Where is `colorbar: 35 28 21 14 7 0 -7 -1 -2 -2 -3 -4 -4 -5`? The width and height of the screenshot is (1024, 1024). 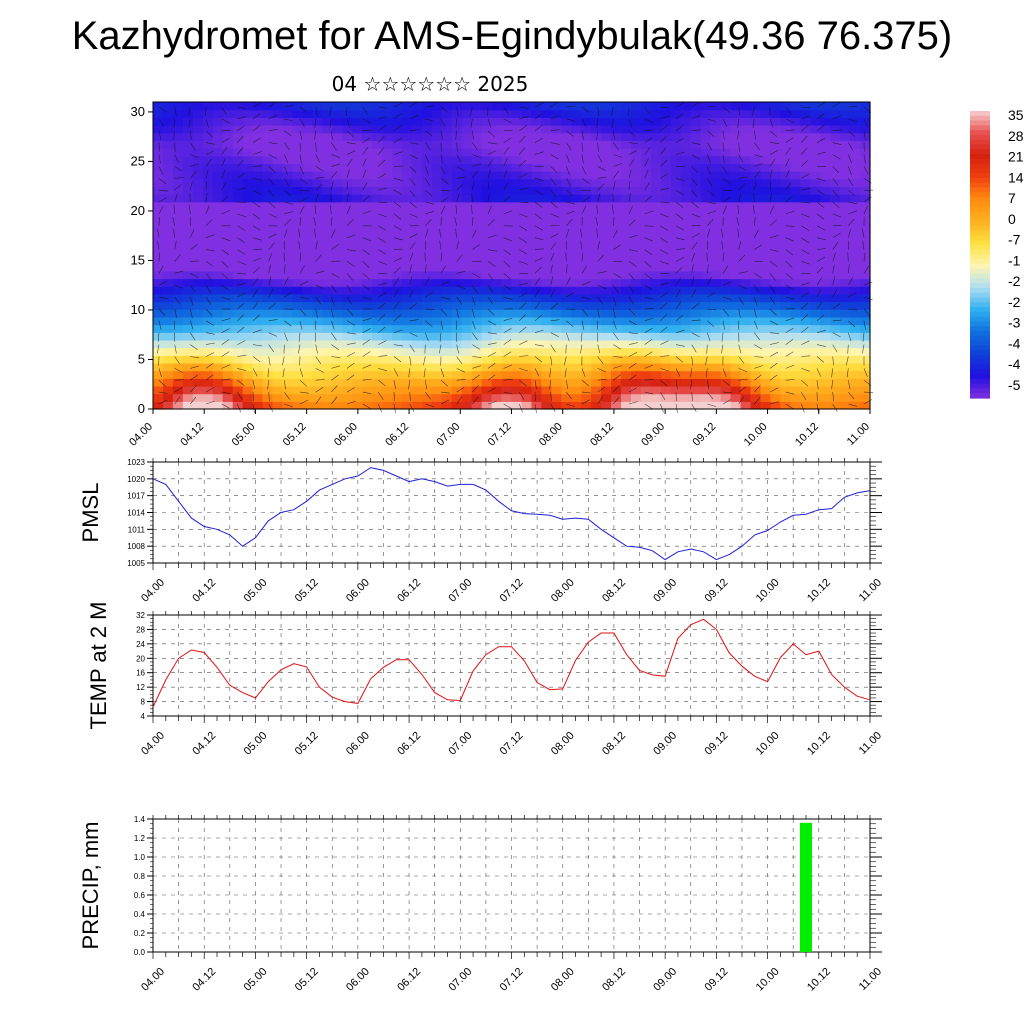
colorbar: 35 28 21 14 7 0 -7 -1 -2 -2 -3 -4 -4 -5 is located at coordinates (997, 253).